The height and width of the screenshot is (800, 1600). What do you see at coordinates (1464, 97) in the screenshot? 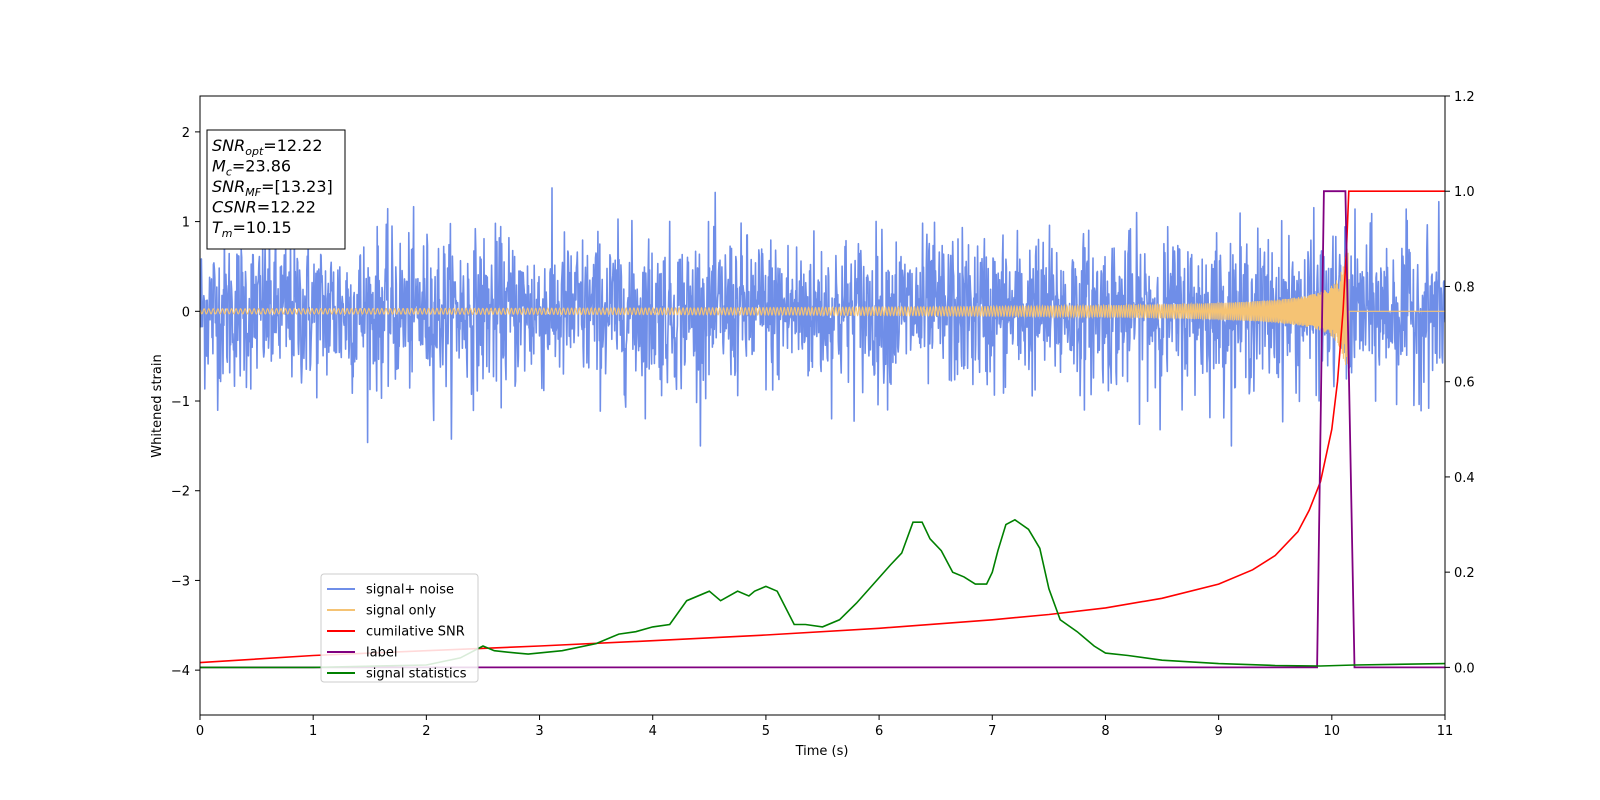
I see `y2-tick-label: 1.2` at bounding box center [1464, 97].